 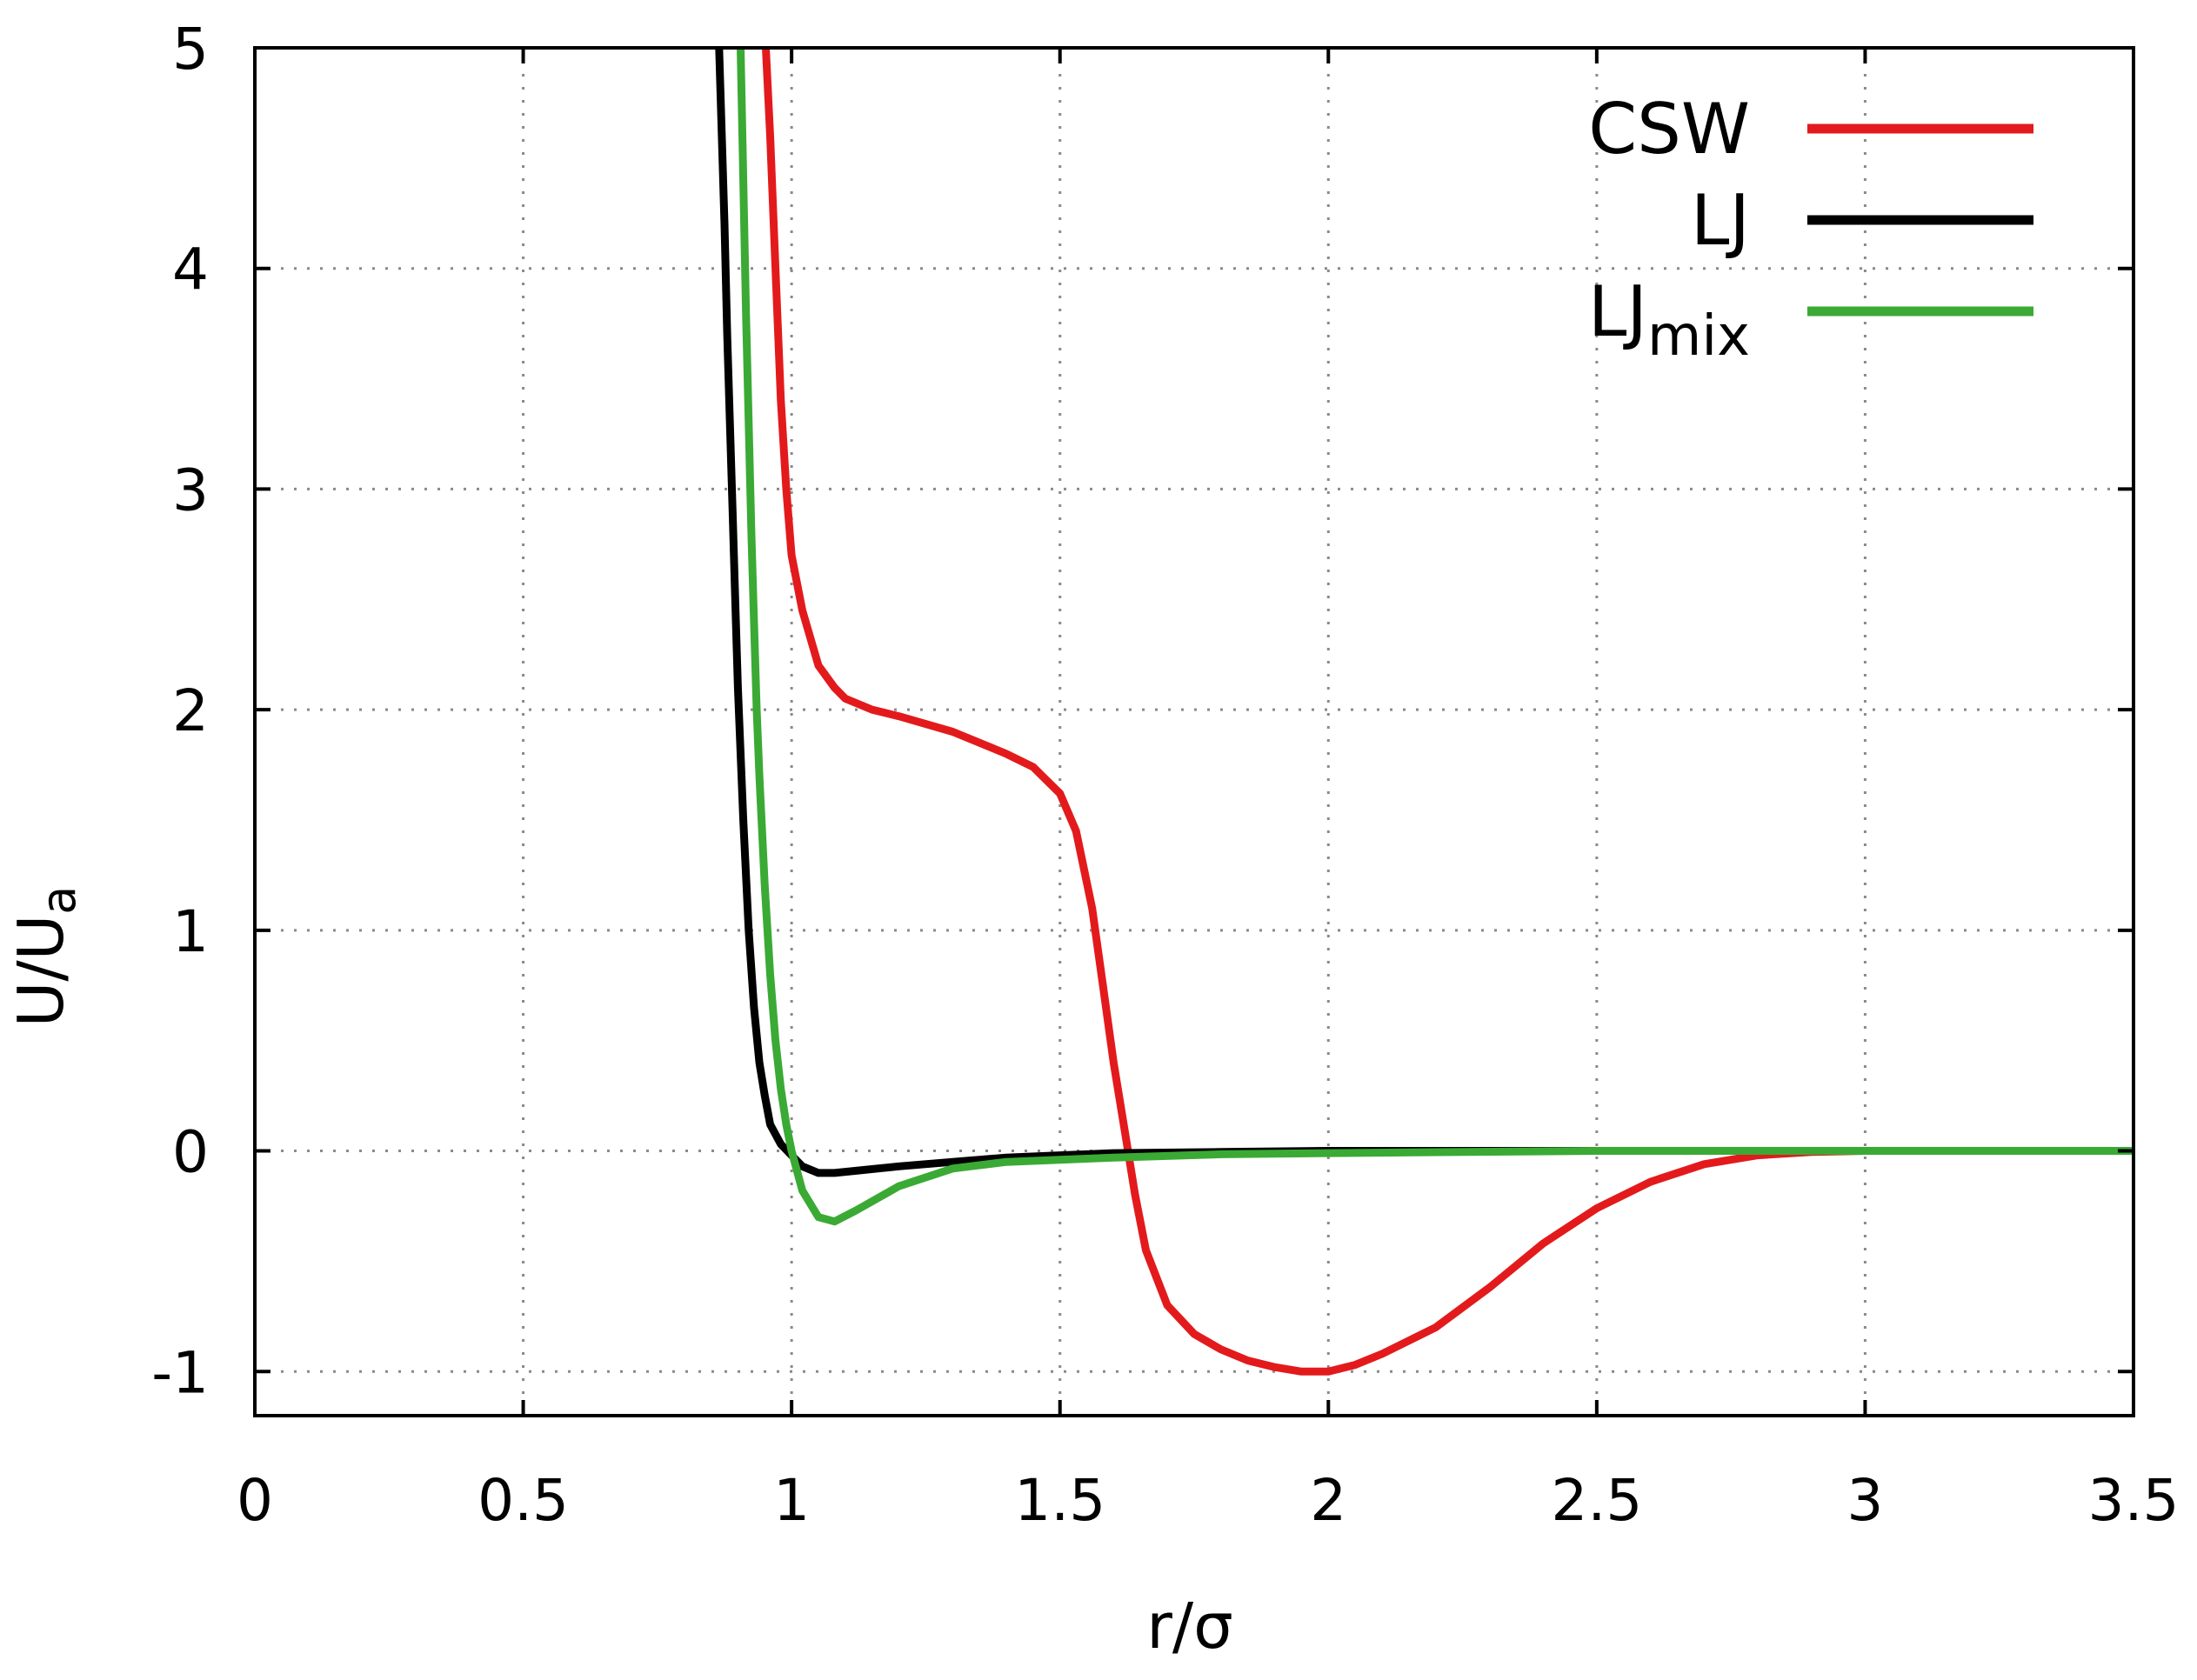 I want to click on x-tick-label: 2, so click(x=1328, y=1500).